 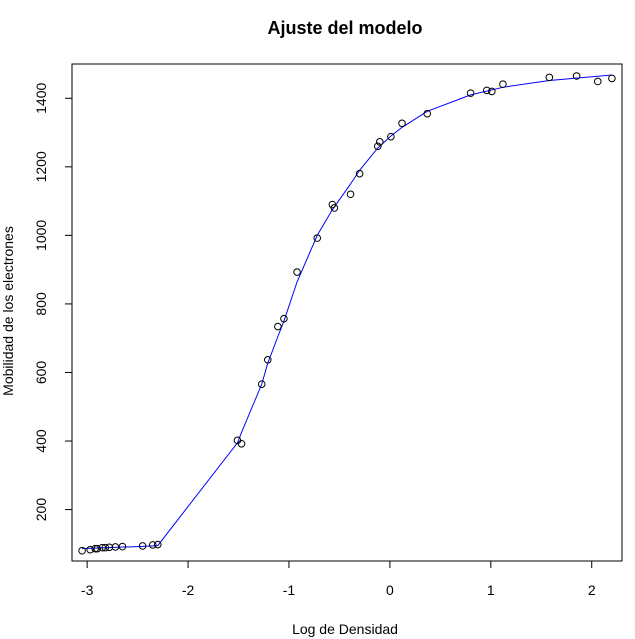 What do you see at coordinates (592, 590) in the screenshot?
I see `x-tick-label: 2` at bounding box center [592, 590].